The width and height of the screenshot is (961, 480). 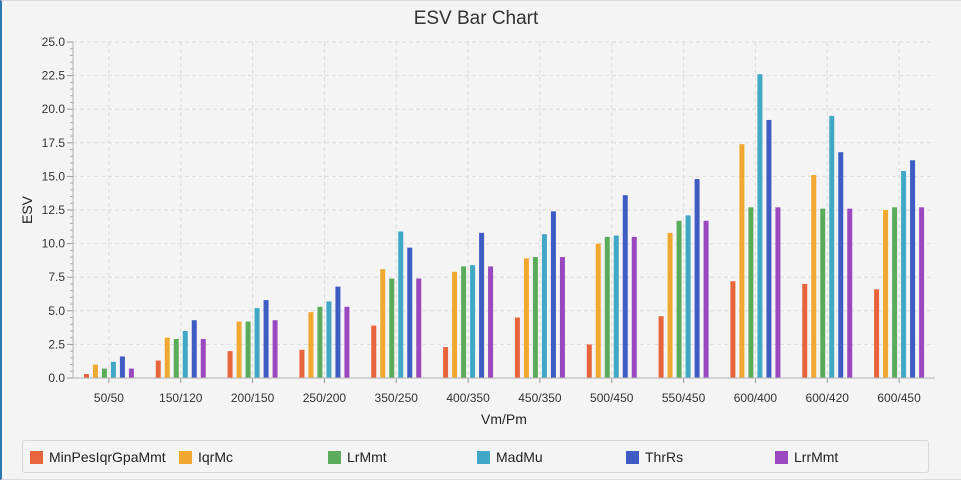 I want to click on legend-item: ThrRs, so click(x=654, y=457).